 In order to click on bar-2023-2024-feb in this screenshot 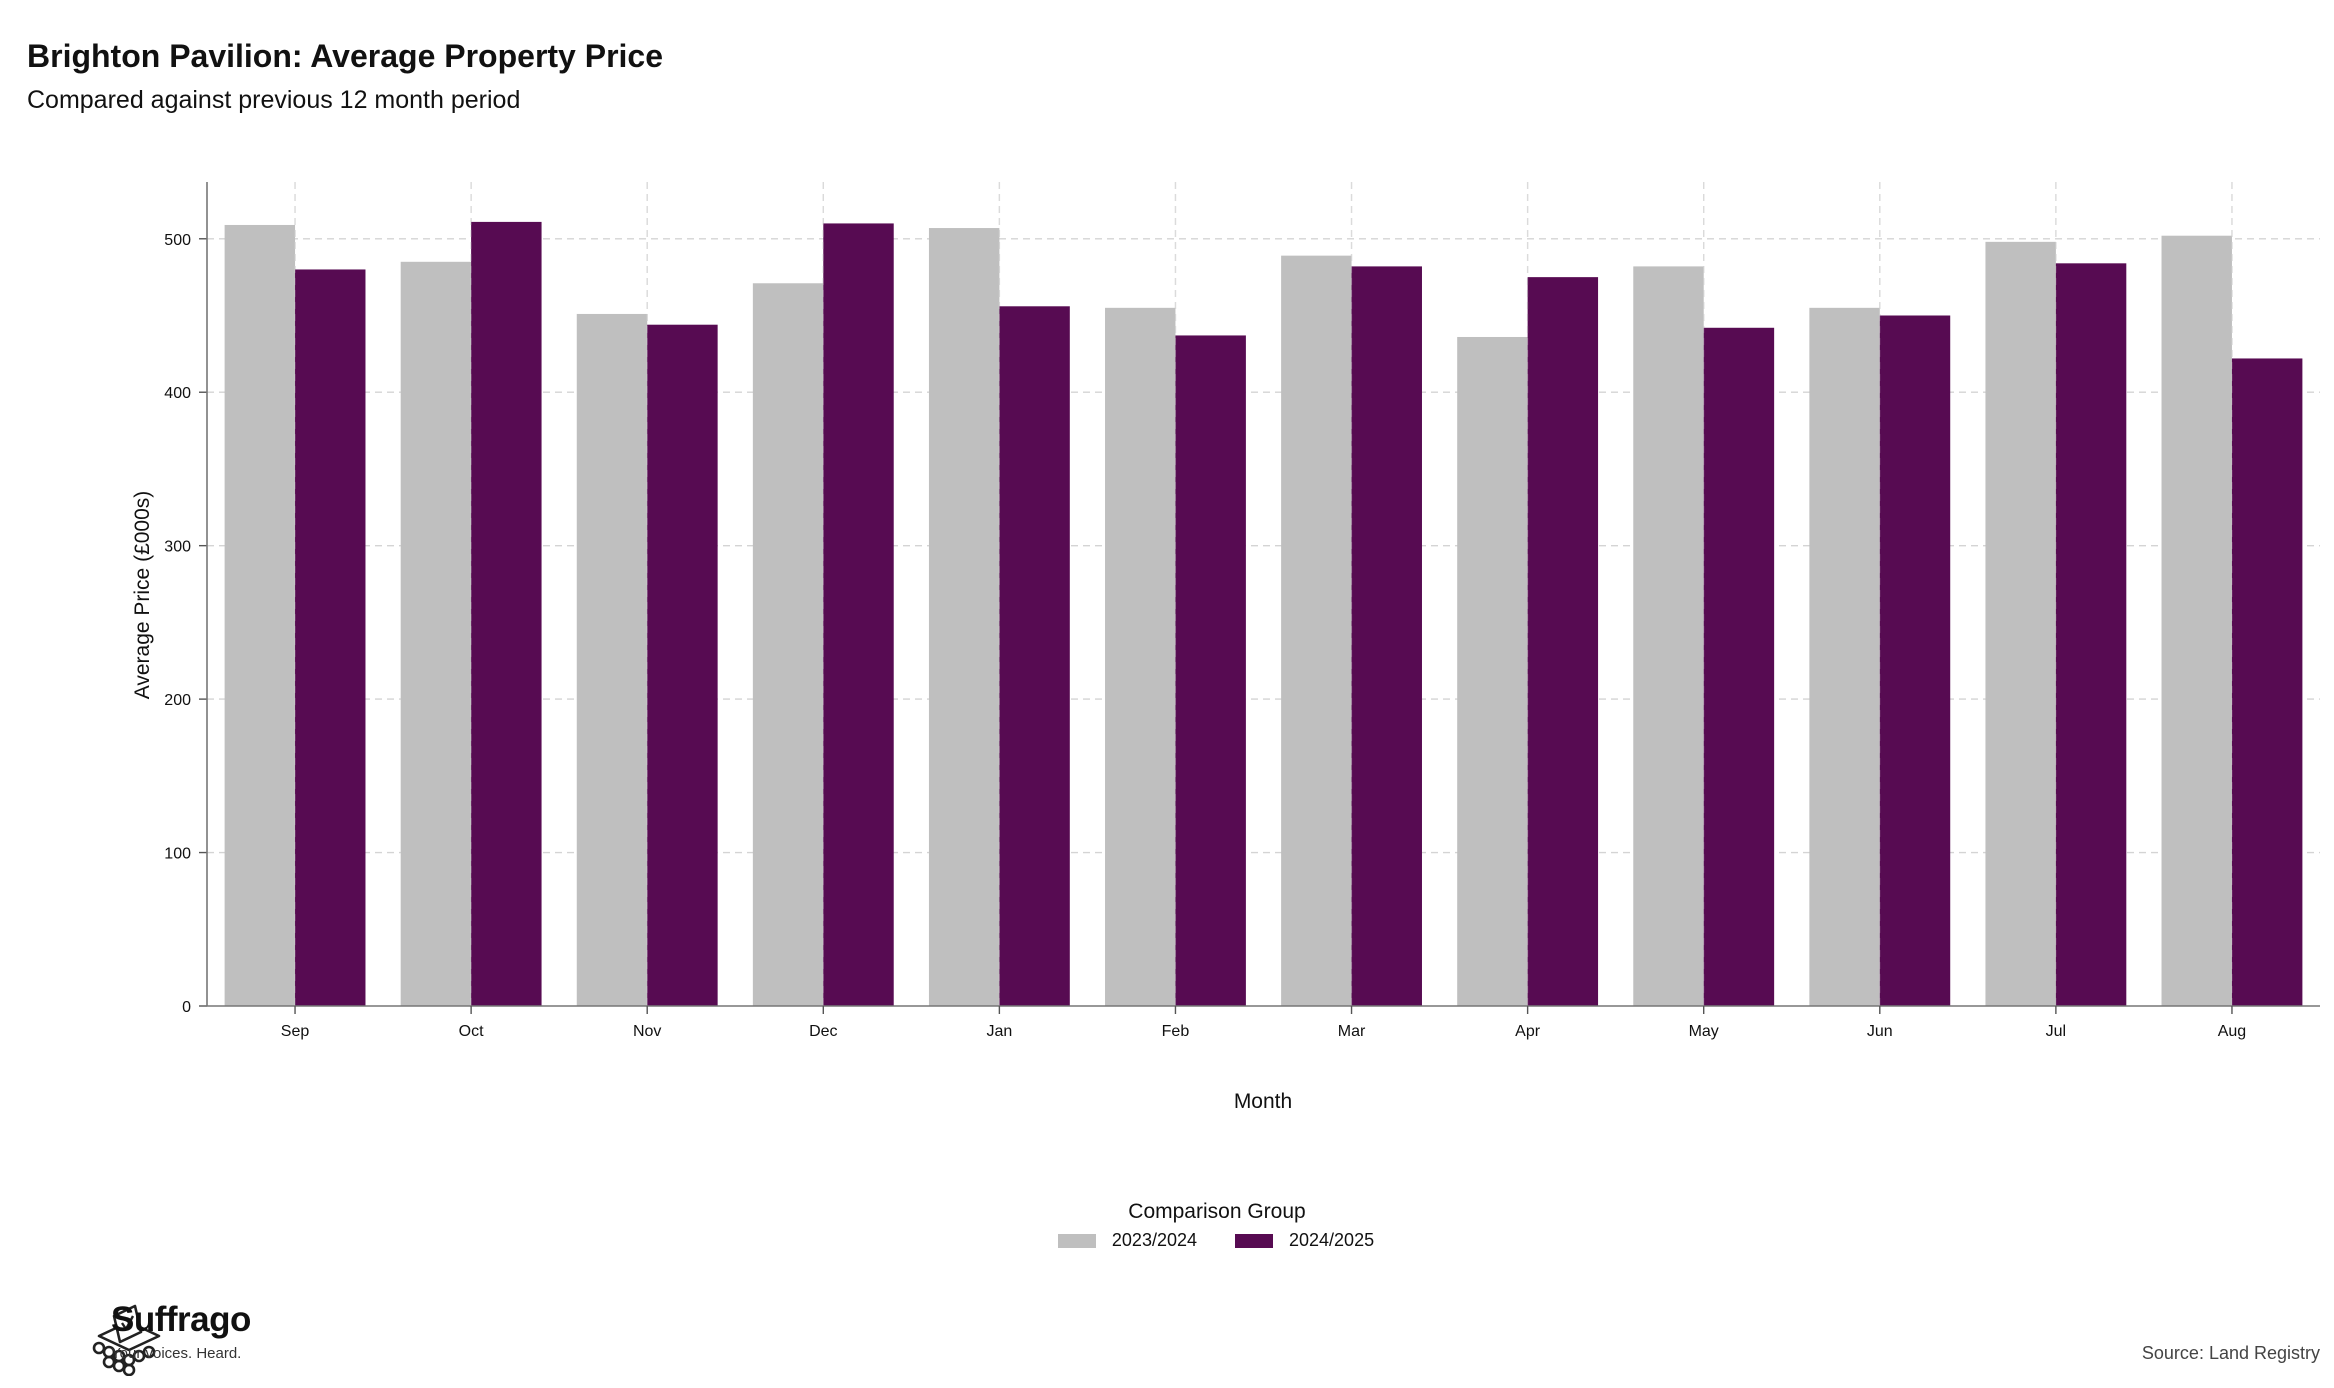, I will do `click(1140, 656)`.